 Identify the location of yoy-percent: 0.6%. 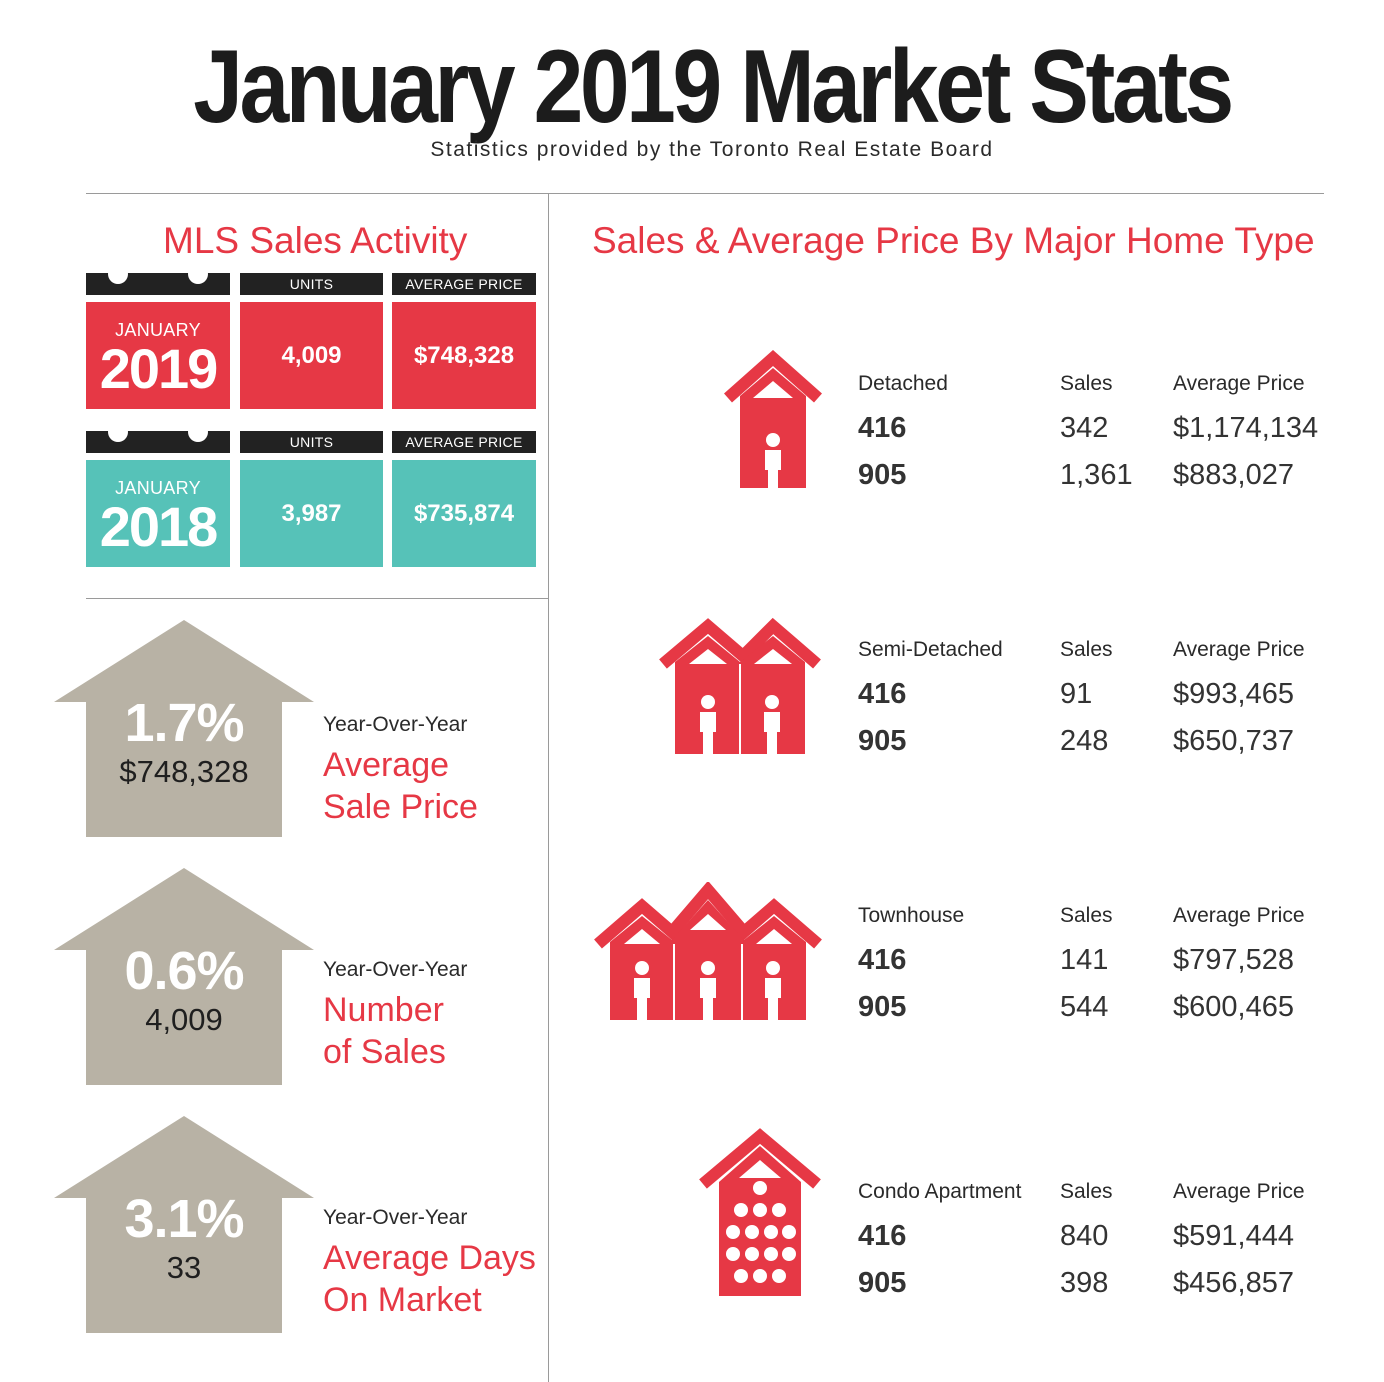
(184, 971).